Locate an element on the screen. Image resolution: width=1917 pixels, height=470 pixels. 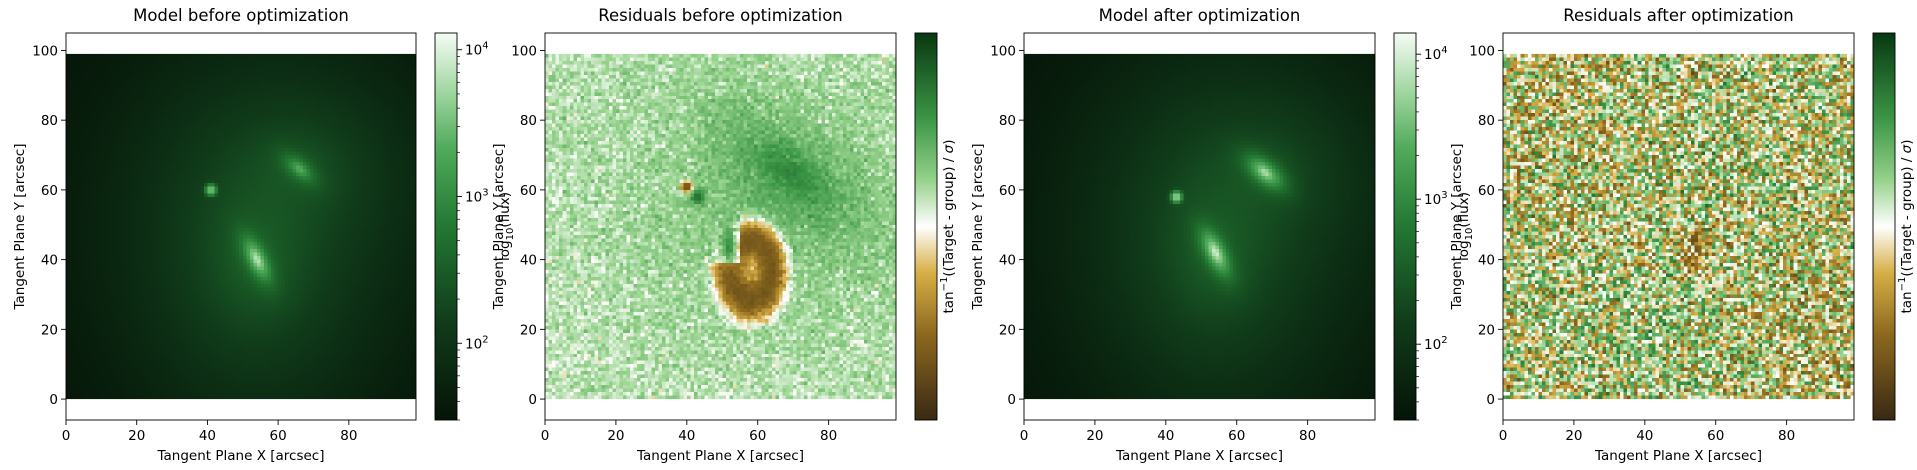
panel-title: Model before optimization is located at coordinates (241, 15).